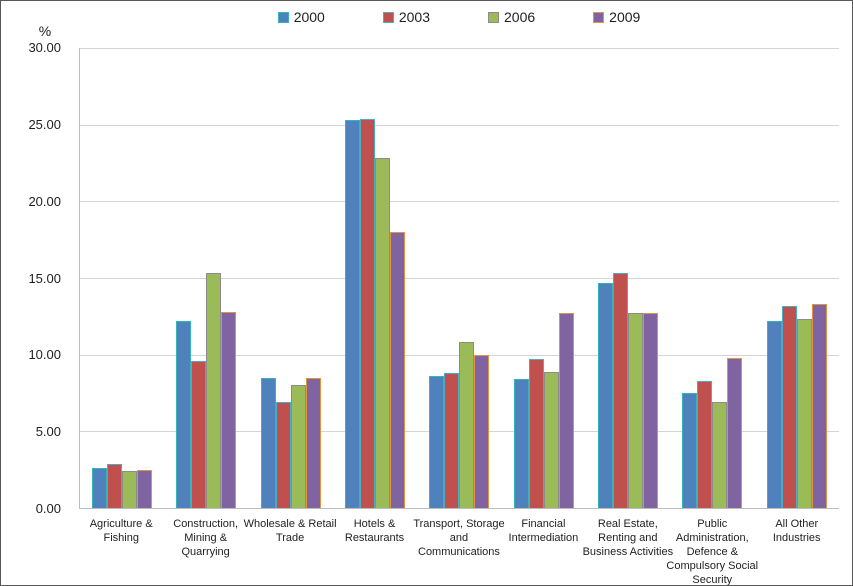 The height and width of the screenshot is (586, 853). I want to click on x-label-text-agriculture-fishing: Agriculture & Fishing, so click(121, 531).